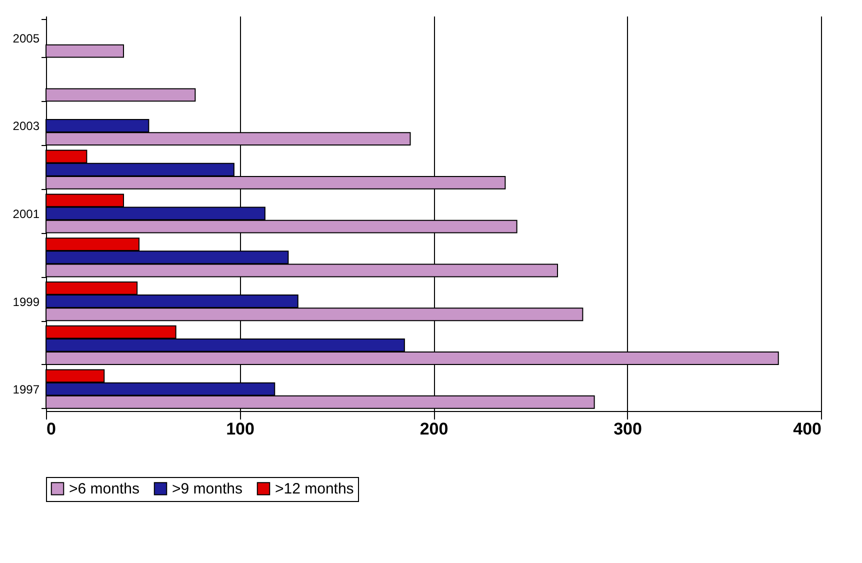  Describe the element at coordinates (314, 489) in the screenshot. I see `legend-label: >12 months` at that location.